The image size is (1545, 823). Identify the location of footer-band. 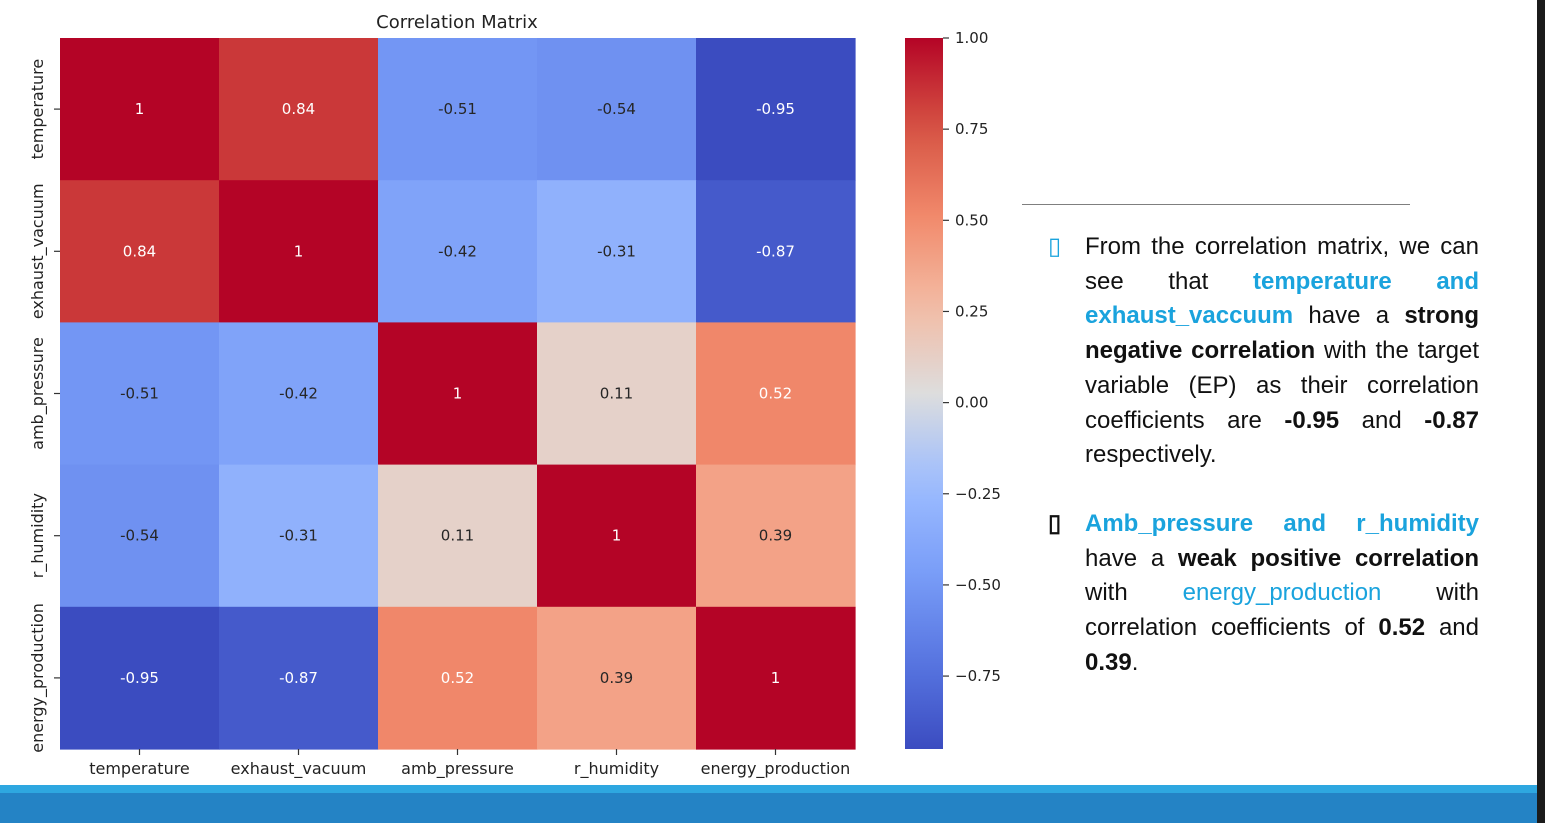
(768, 808).